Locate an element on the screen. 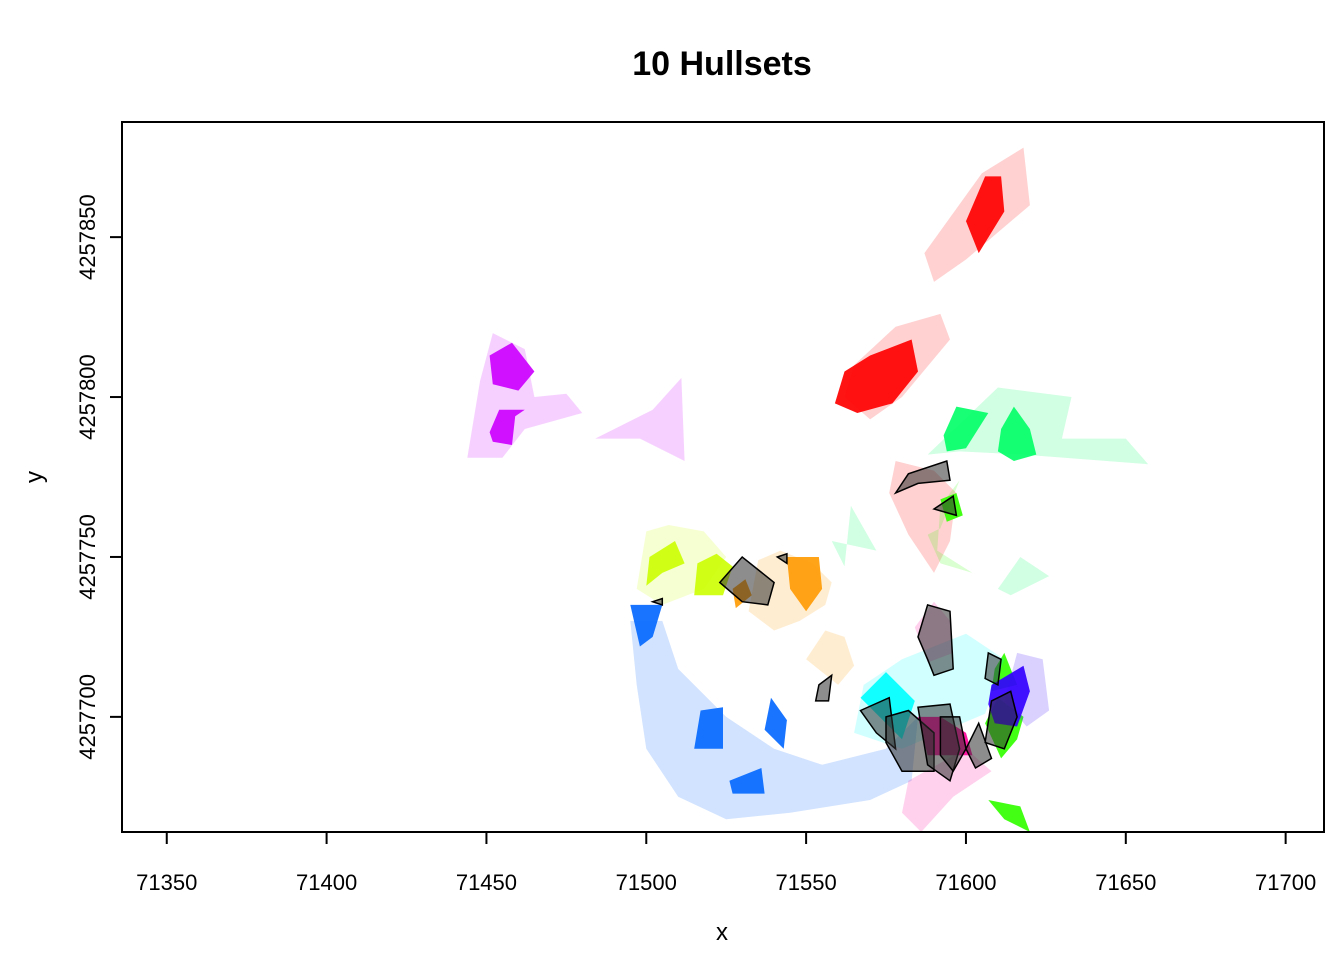 The image size is (1344, 960). y-axis-label: y is located at coordinates (34, 477).